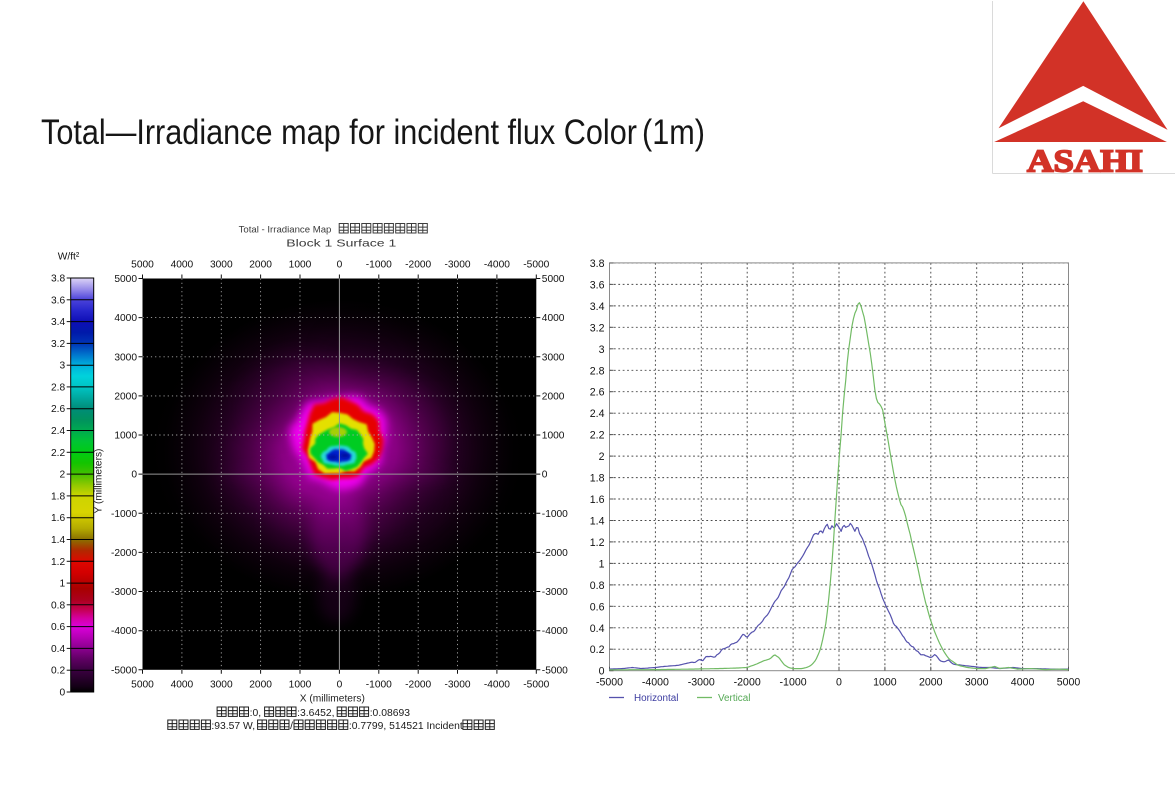 The height and width of the screenshot is (803, 1175). What do you see at coordinates (734, 698) in the screenshot?
I see `svg-text: Vertical` at bounding box center [734, 698].